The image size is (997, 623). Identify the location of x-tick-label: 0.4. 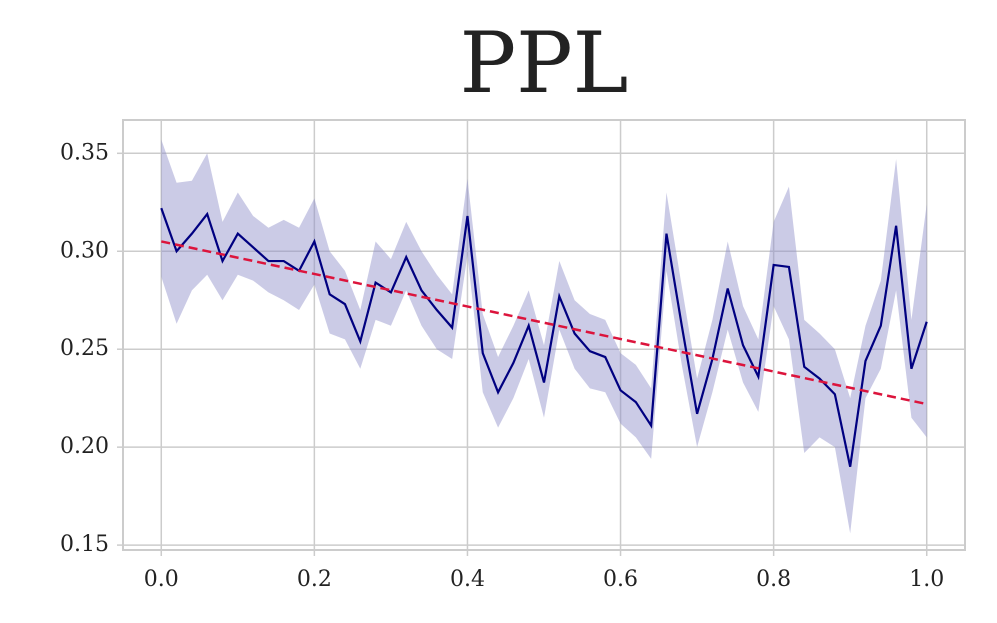
(467, 579).